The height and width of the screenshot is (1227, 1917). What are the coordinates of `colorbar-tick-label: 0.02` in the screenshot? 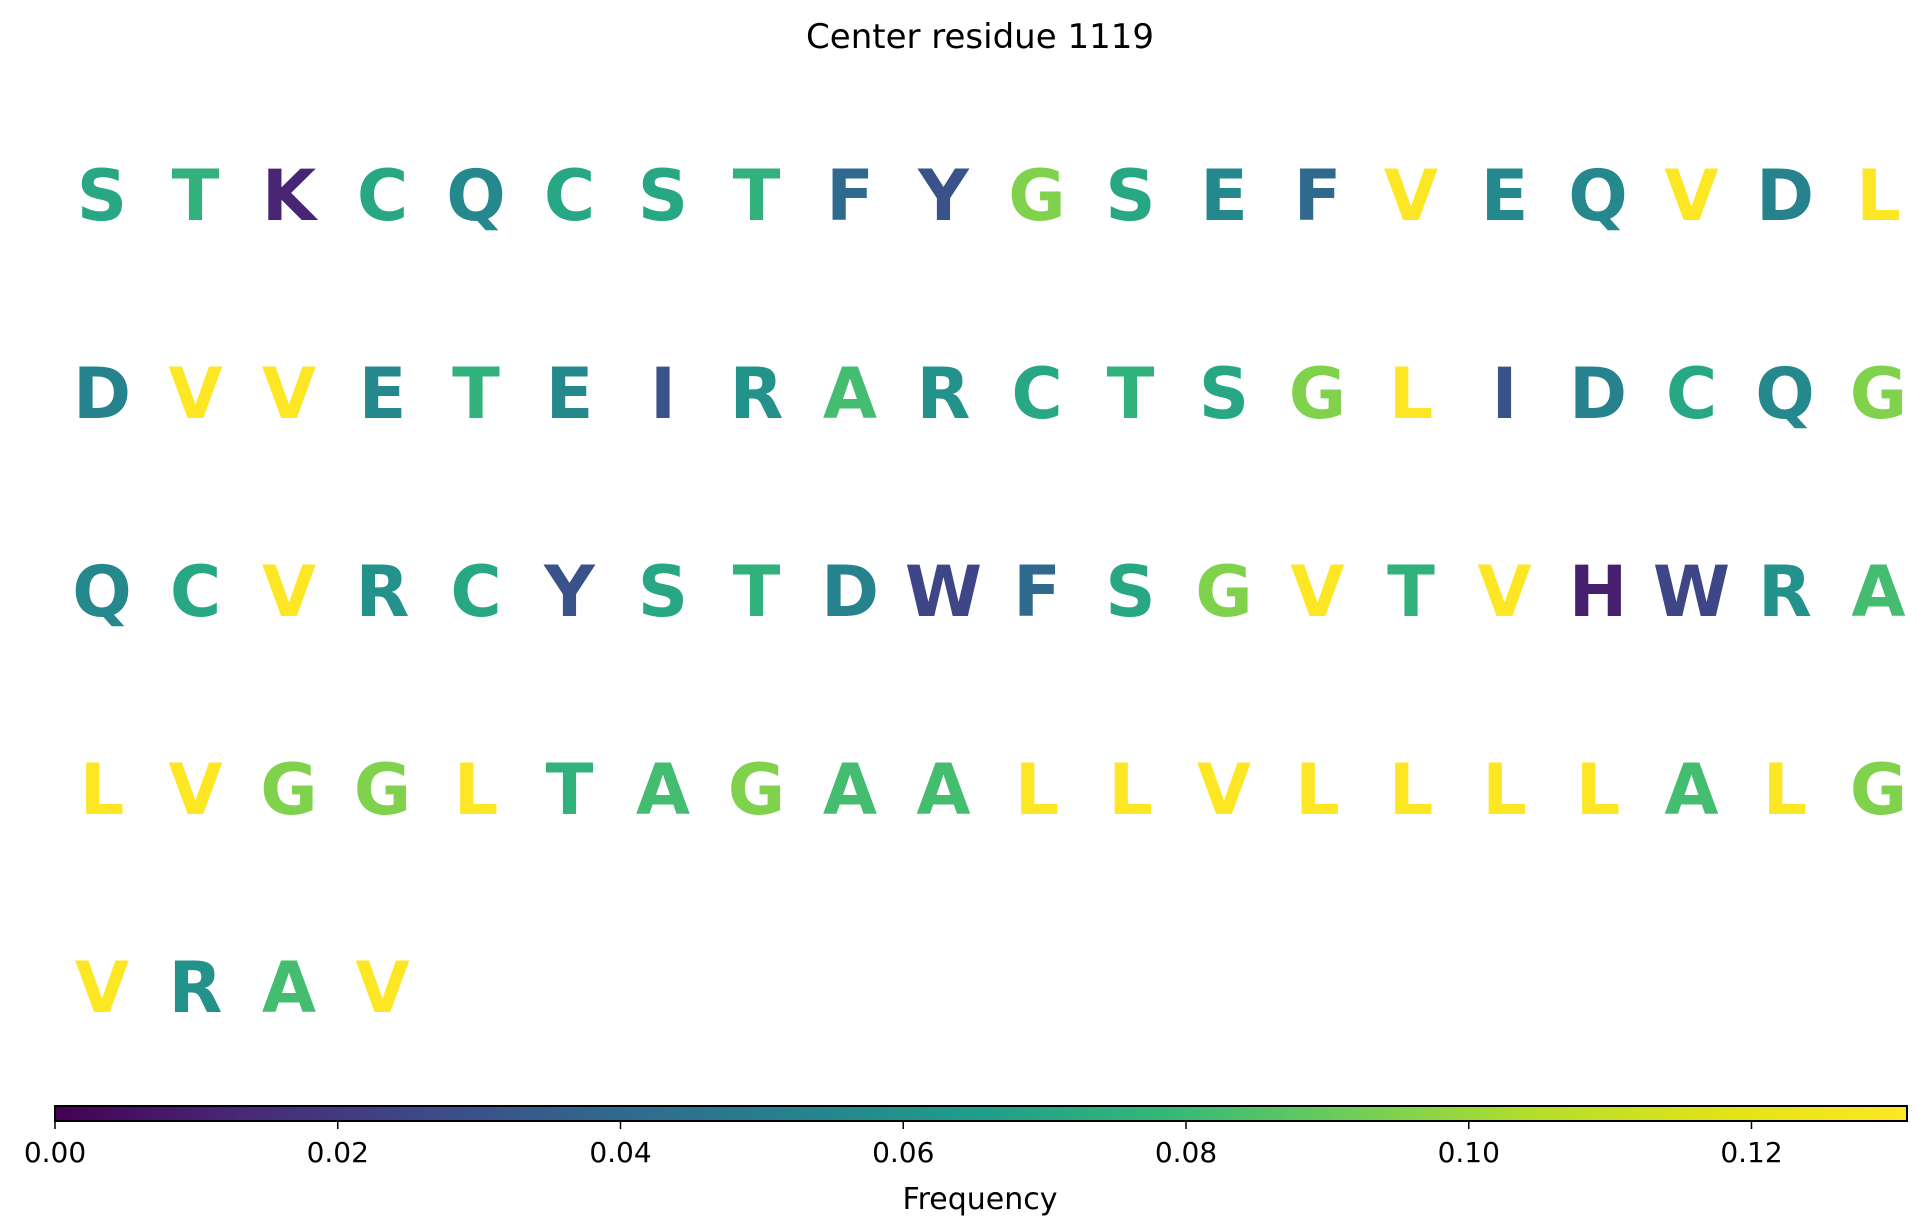 It's located at (338, 1152).